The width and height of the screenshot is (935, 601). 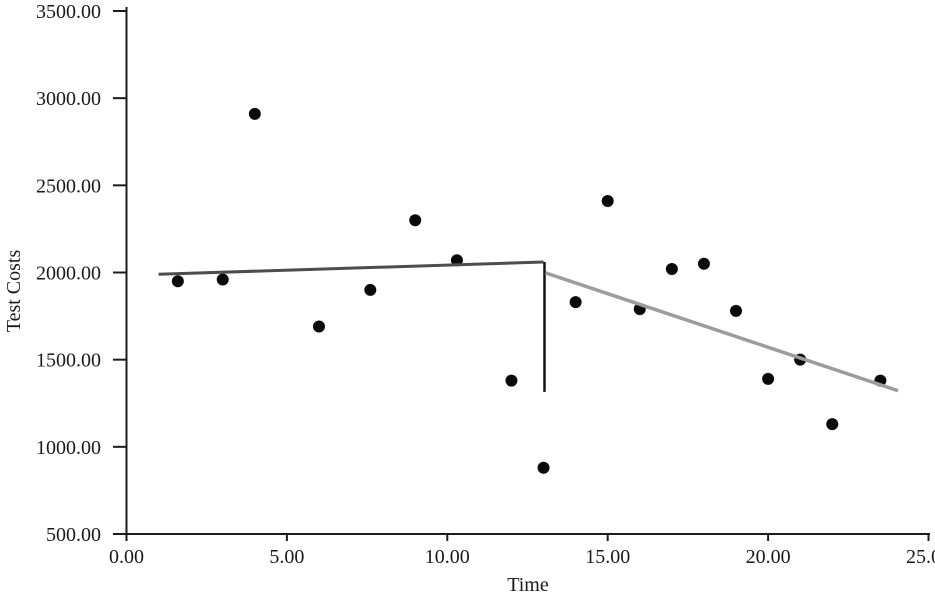 I want to click on y-tick-label: 2000.00, so click(x=68, y=274).